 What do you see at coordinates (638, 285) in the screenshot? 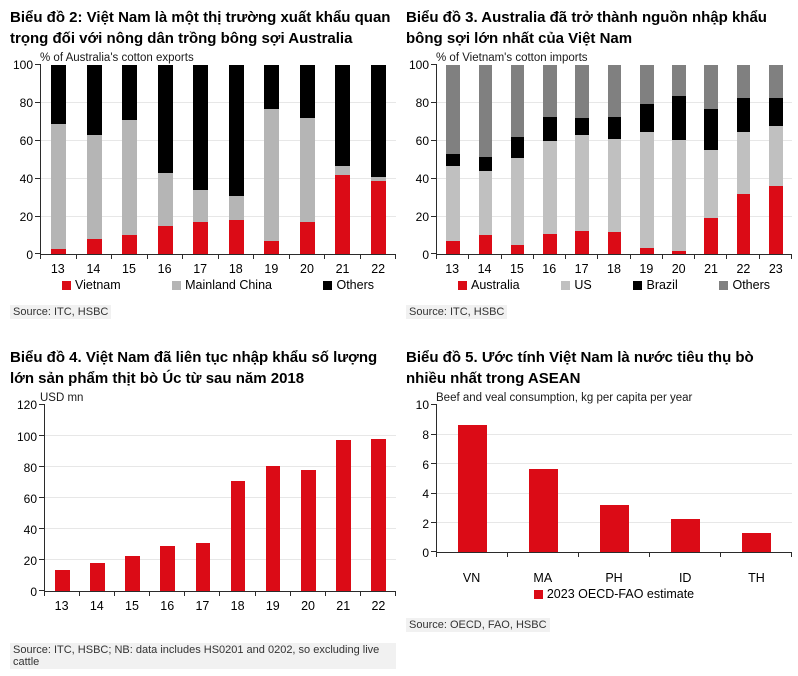
I see `legend-swatch` at bounding box center [638, 285].